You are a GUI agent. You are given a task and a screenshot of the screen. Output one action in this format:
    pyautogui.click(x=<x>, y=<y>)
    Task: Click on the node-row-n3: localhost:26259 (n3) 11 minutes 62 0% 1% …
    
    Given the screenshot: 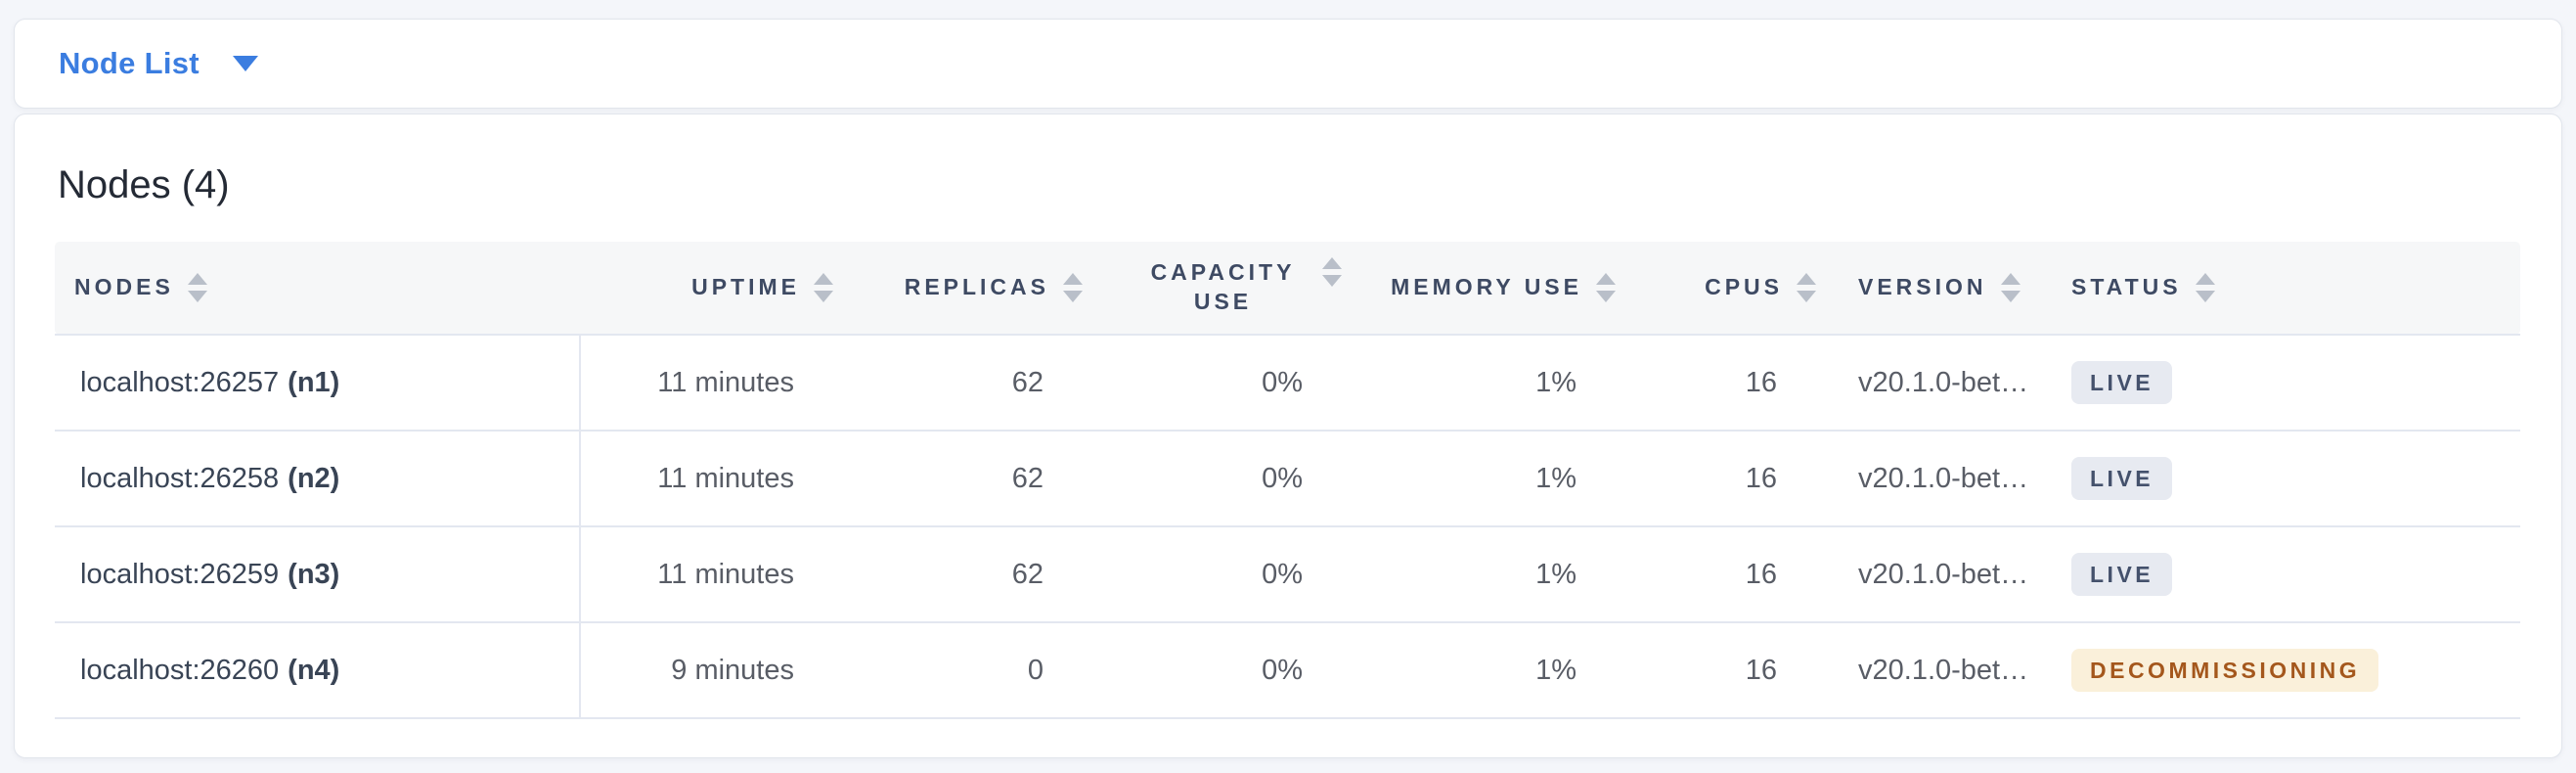 What is the action you would take?
    pyautogui.click(x=1287, y=573)
    